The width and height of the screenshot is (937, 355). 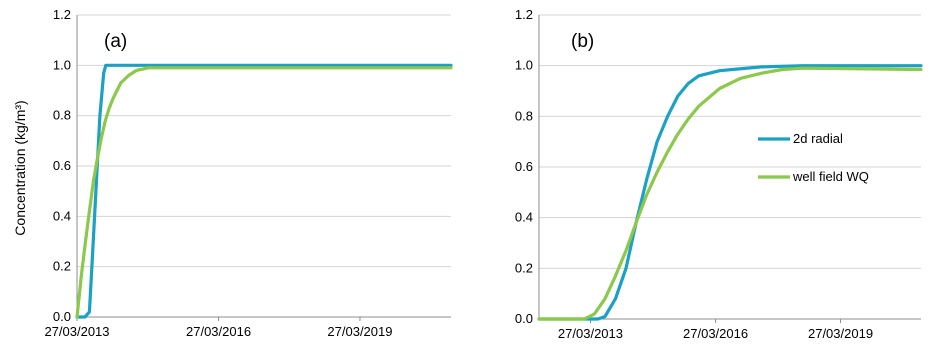 What do you see at coordinates (830, 176) in the screenshot?
I see `legend-entry: well field WQ` at bounding box center [830, 176].